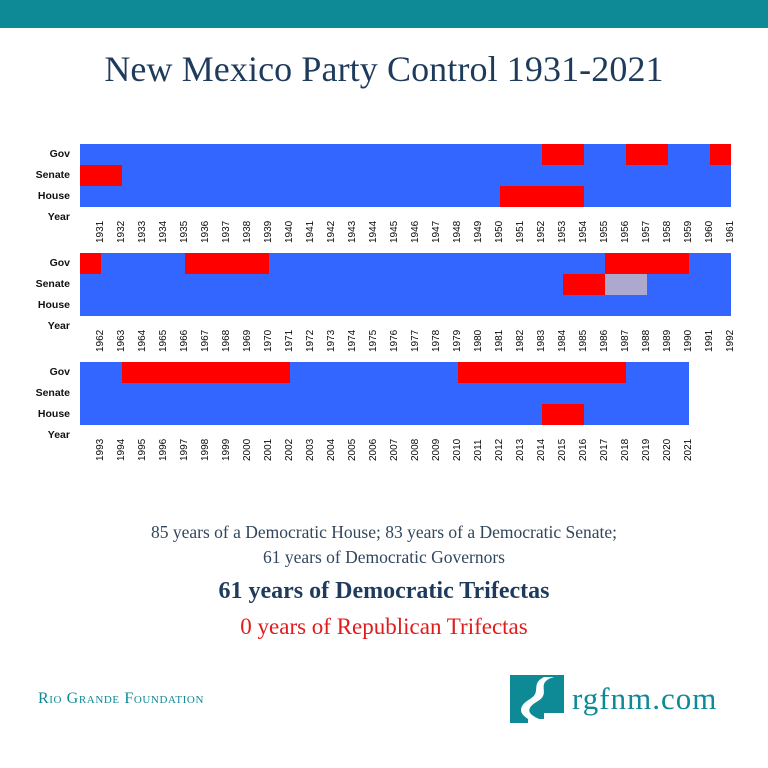 The height and width of the screenshot is (768, 768). What do you see at coordinates (605, 154) in the screenshot?
I see `cell-gov-1955` at bounding box center [605, 154].